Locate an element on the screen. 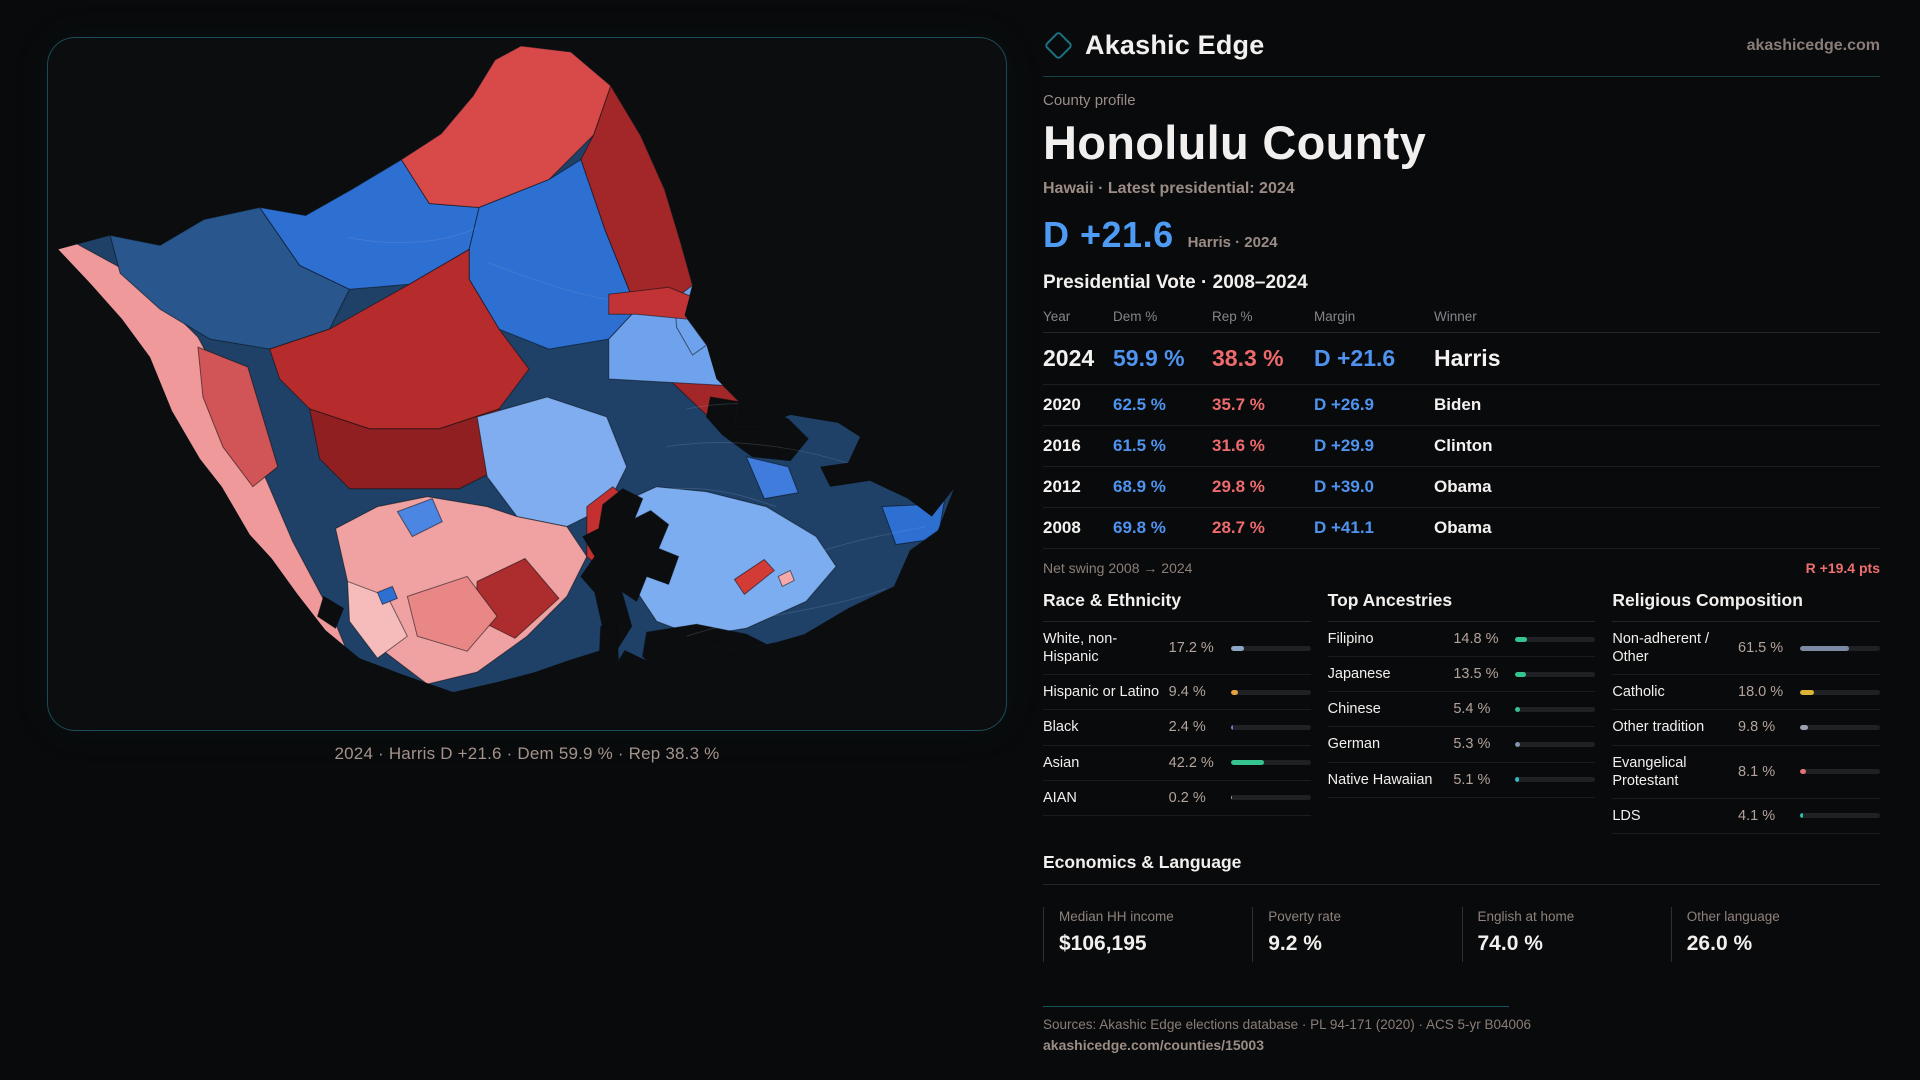 The width and height of the screenshot is (1920, 1080). item-value: 5.4 % is located at coordinates (1472, 709).